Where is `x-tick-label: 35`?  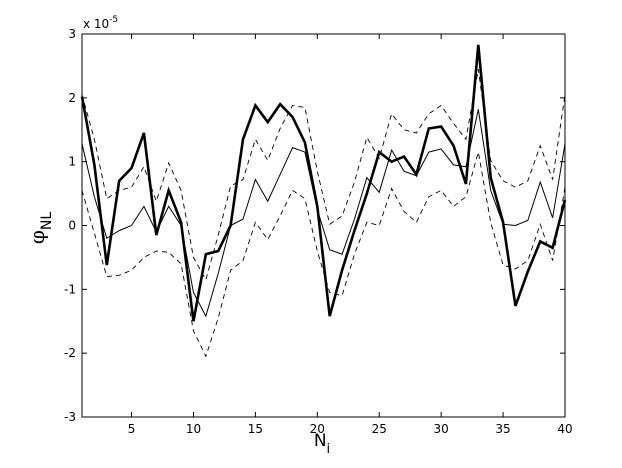
x-tick-label: 35 is located at coordinates (502, 429).